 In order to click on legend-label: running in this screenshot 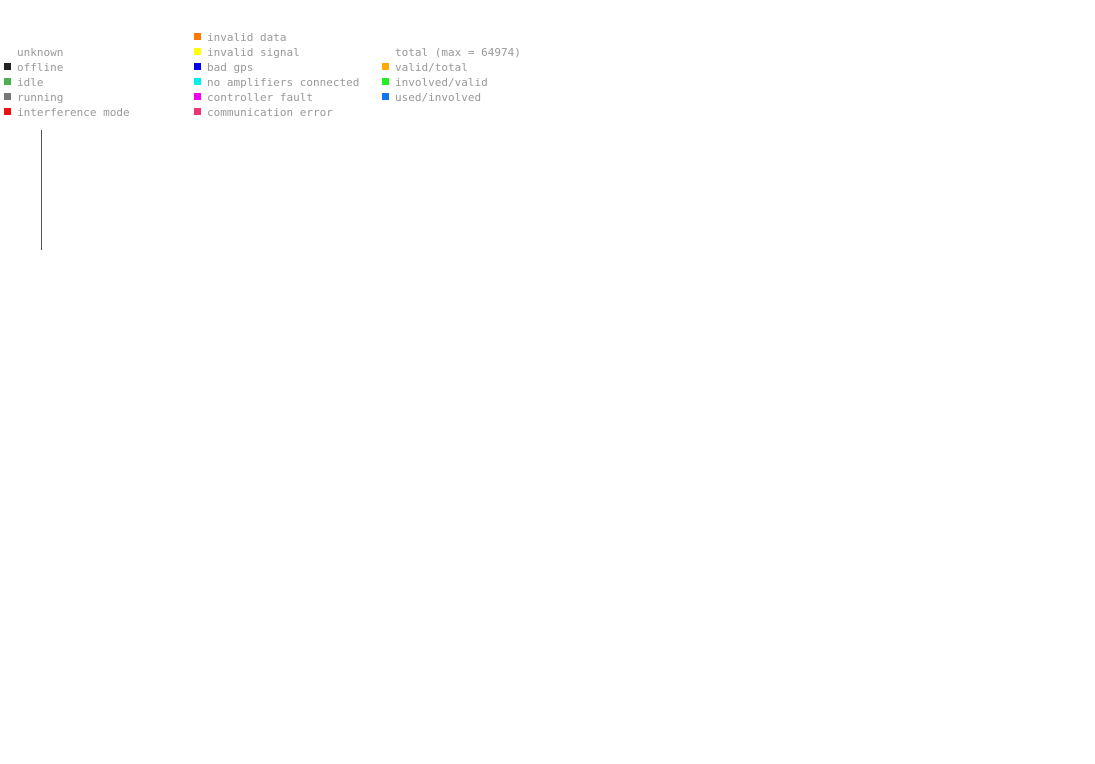, I will do `click(40, 97)`.